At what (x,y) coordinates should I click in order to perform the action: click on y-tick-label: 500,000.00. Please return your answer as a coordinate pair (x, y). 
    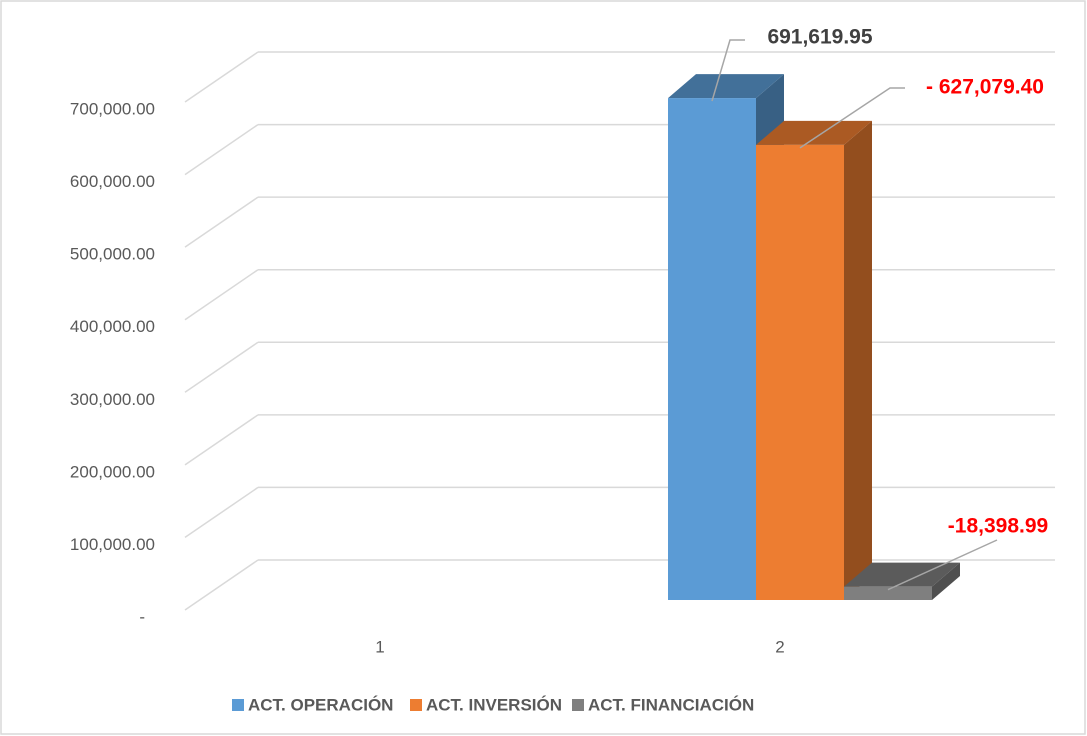
    Looking at the image, I should click on (112, 254).